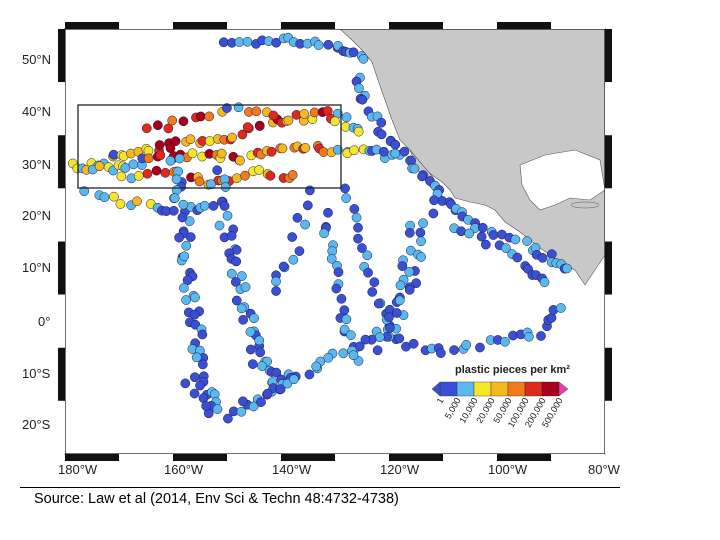  I want to click on legend-colorbar, so click(500, 389).